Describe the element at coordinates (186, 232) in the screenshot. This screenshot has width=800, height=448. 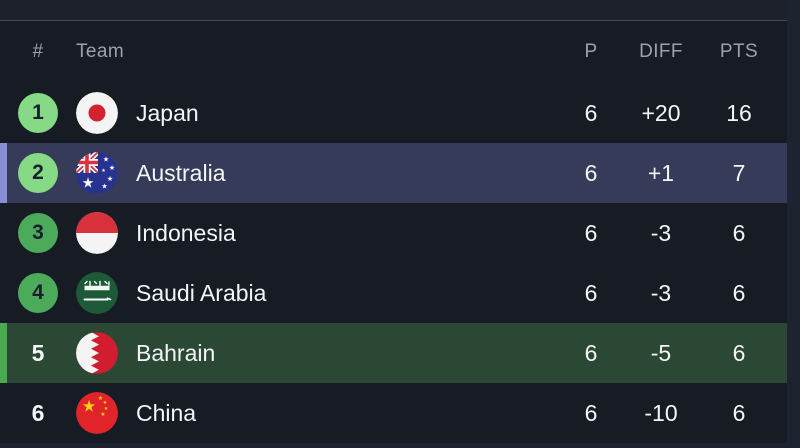
I see `team-name: Indonesia` at that location.